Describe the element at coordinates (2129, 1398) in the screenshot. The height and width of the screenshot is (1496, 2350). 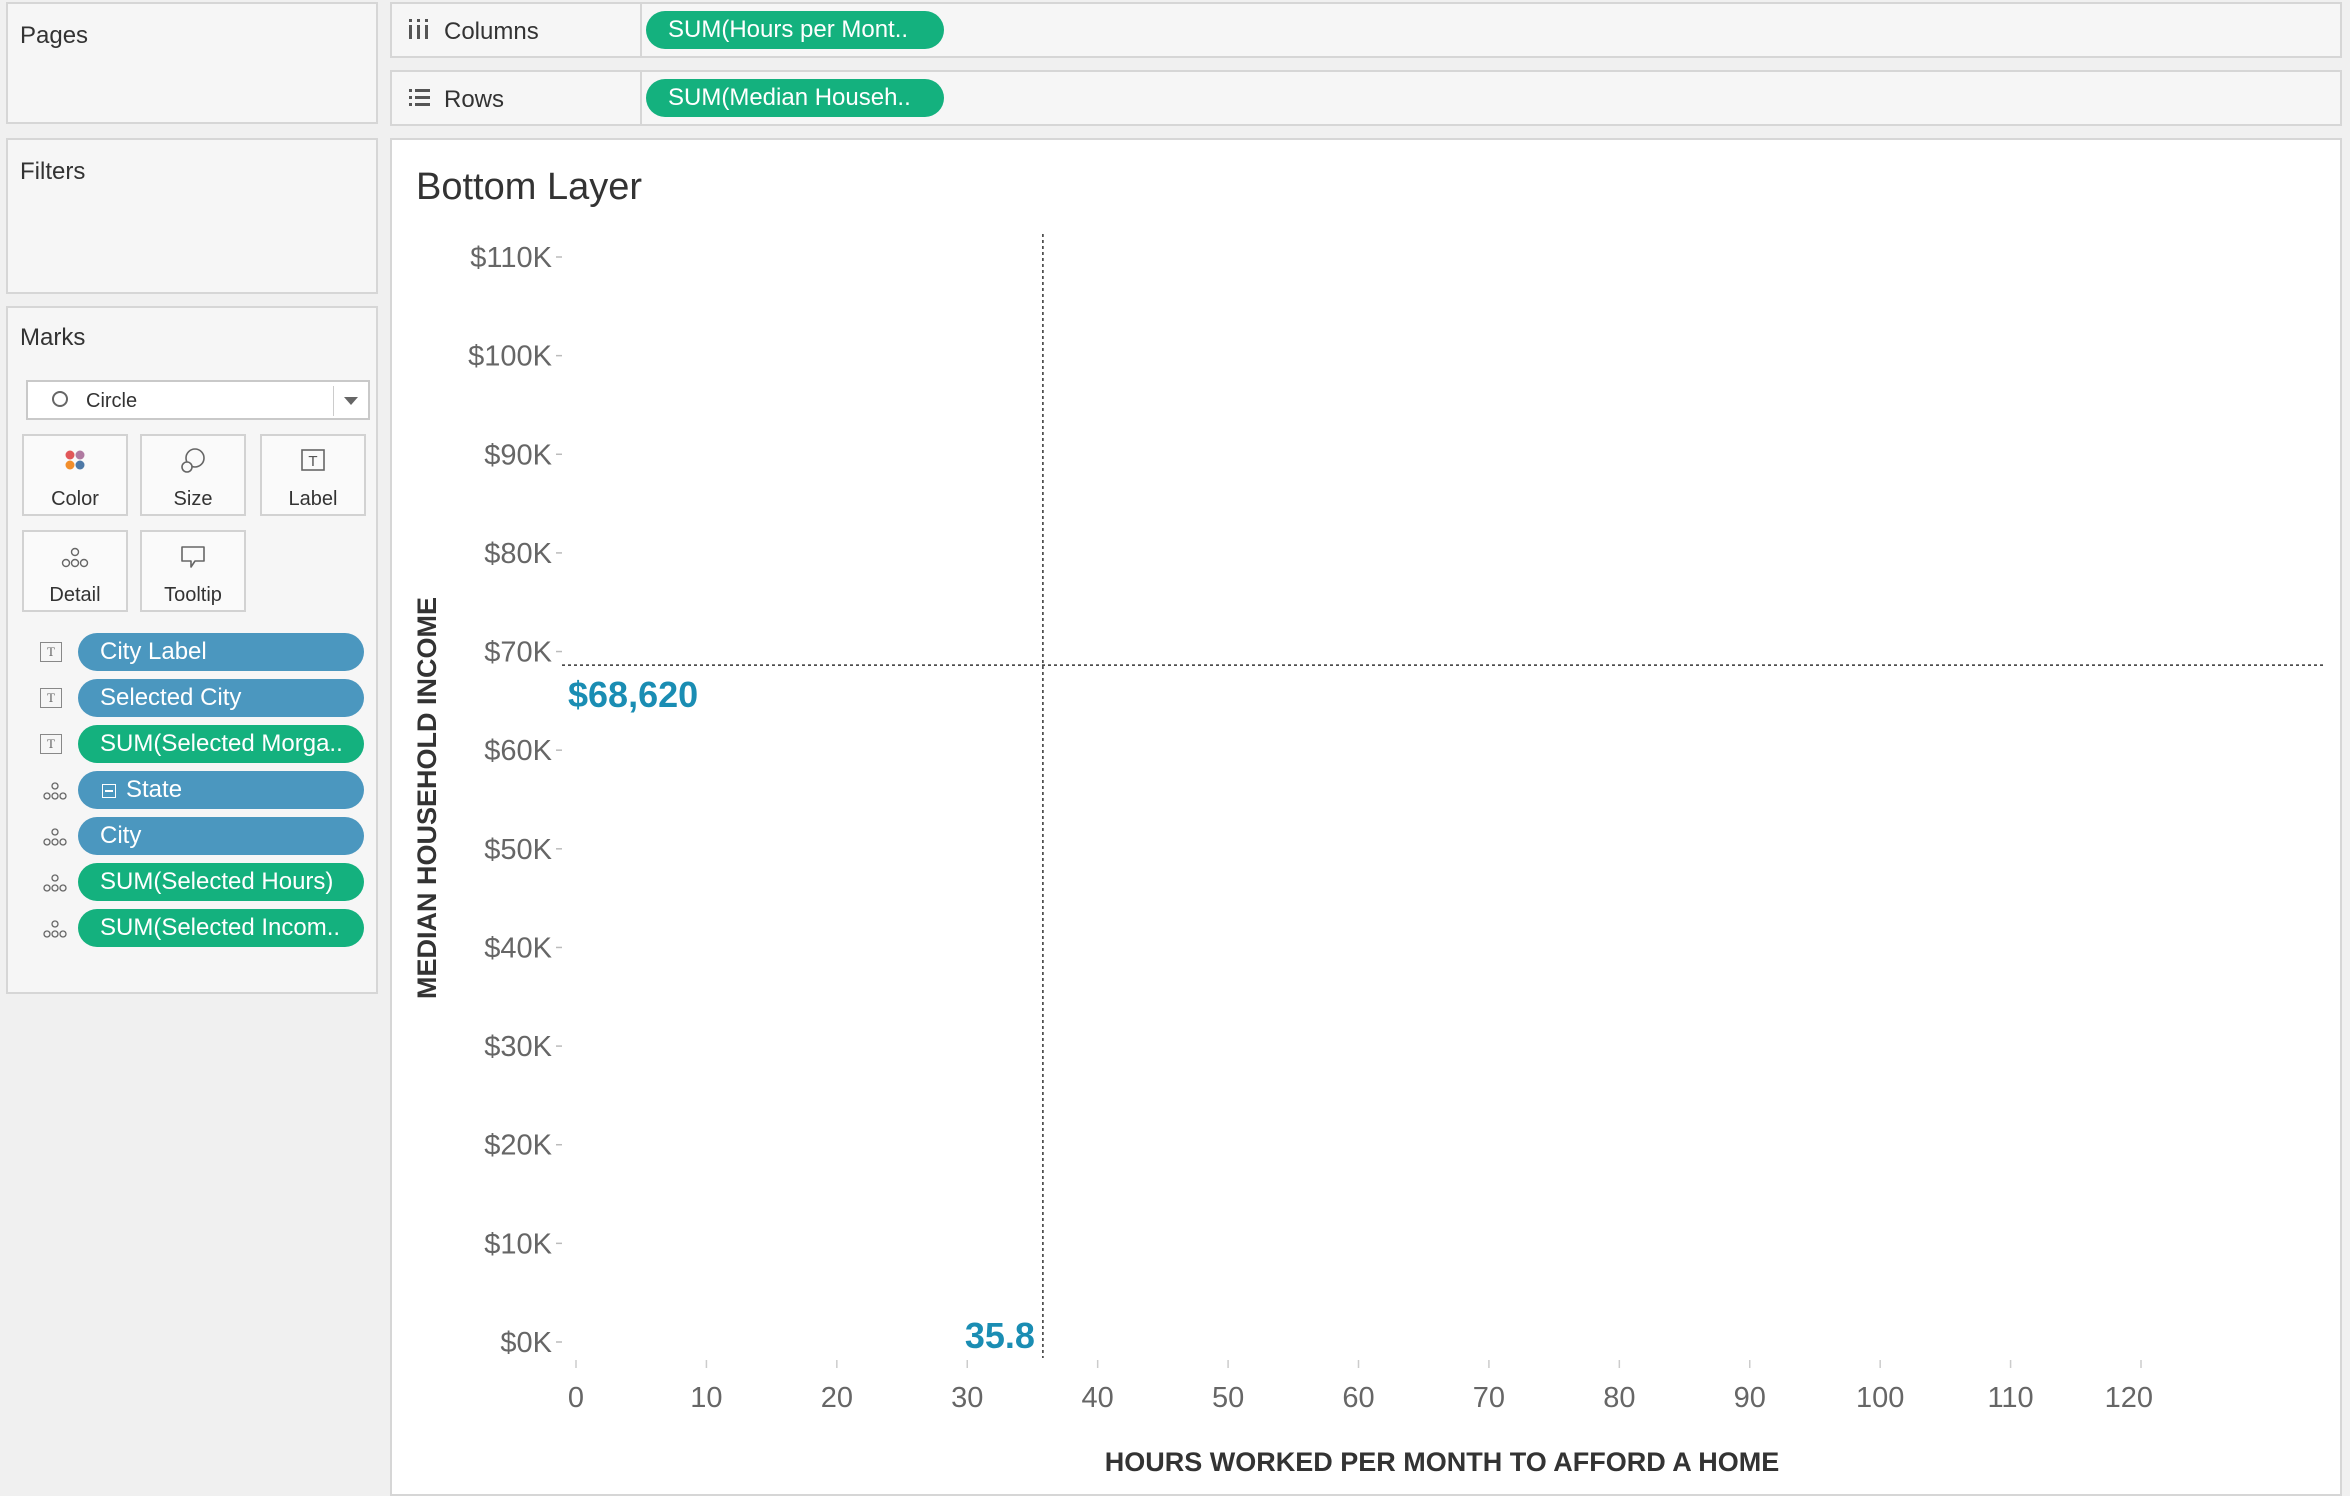
I see `x-tick-label: 120` at that location.